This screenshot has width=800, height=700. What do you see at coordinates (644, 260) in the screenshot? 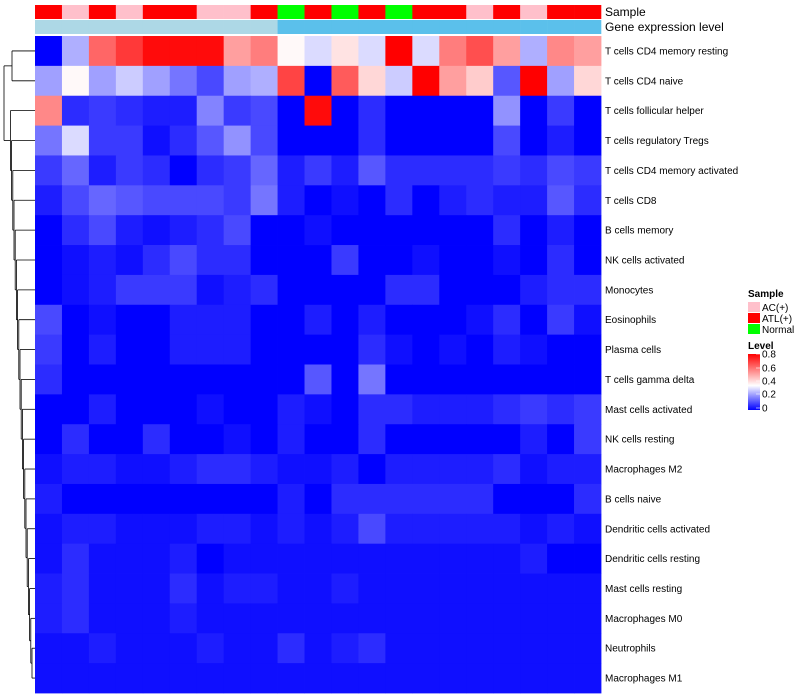
I see `row-label: NK cells activated` at bounding box center [644, 260].